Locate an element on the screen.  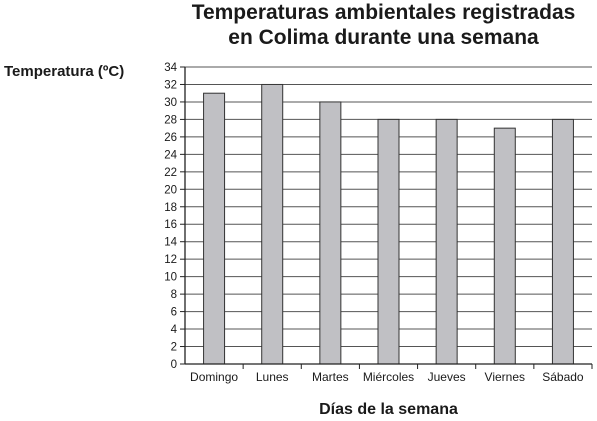
y-tick-label: 22 is located at coordinates (170, 173).